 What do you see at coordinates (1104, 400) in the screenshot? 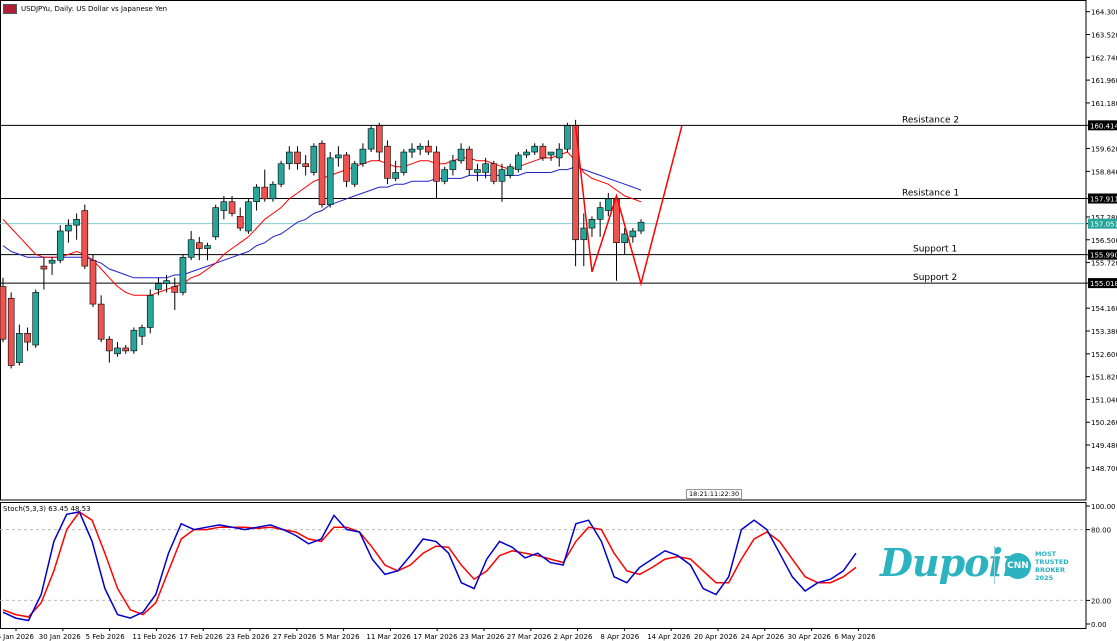
I see `price-tick-label: 151.040` at bounding box center [1104, 400].